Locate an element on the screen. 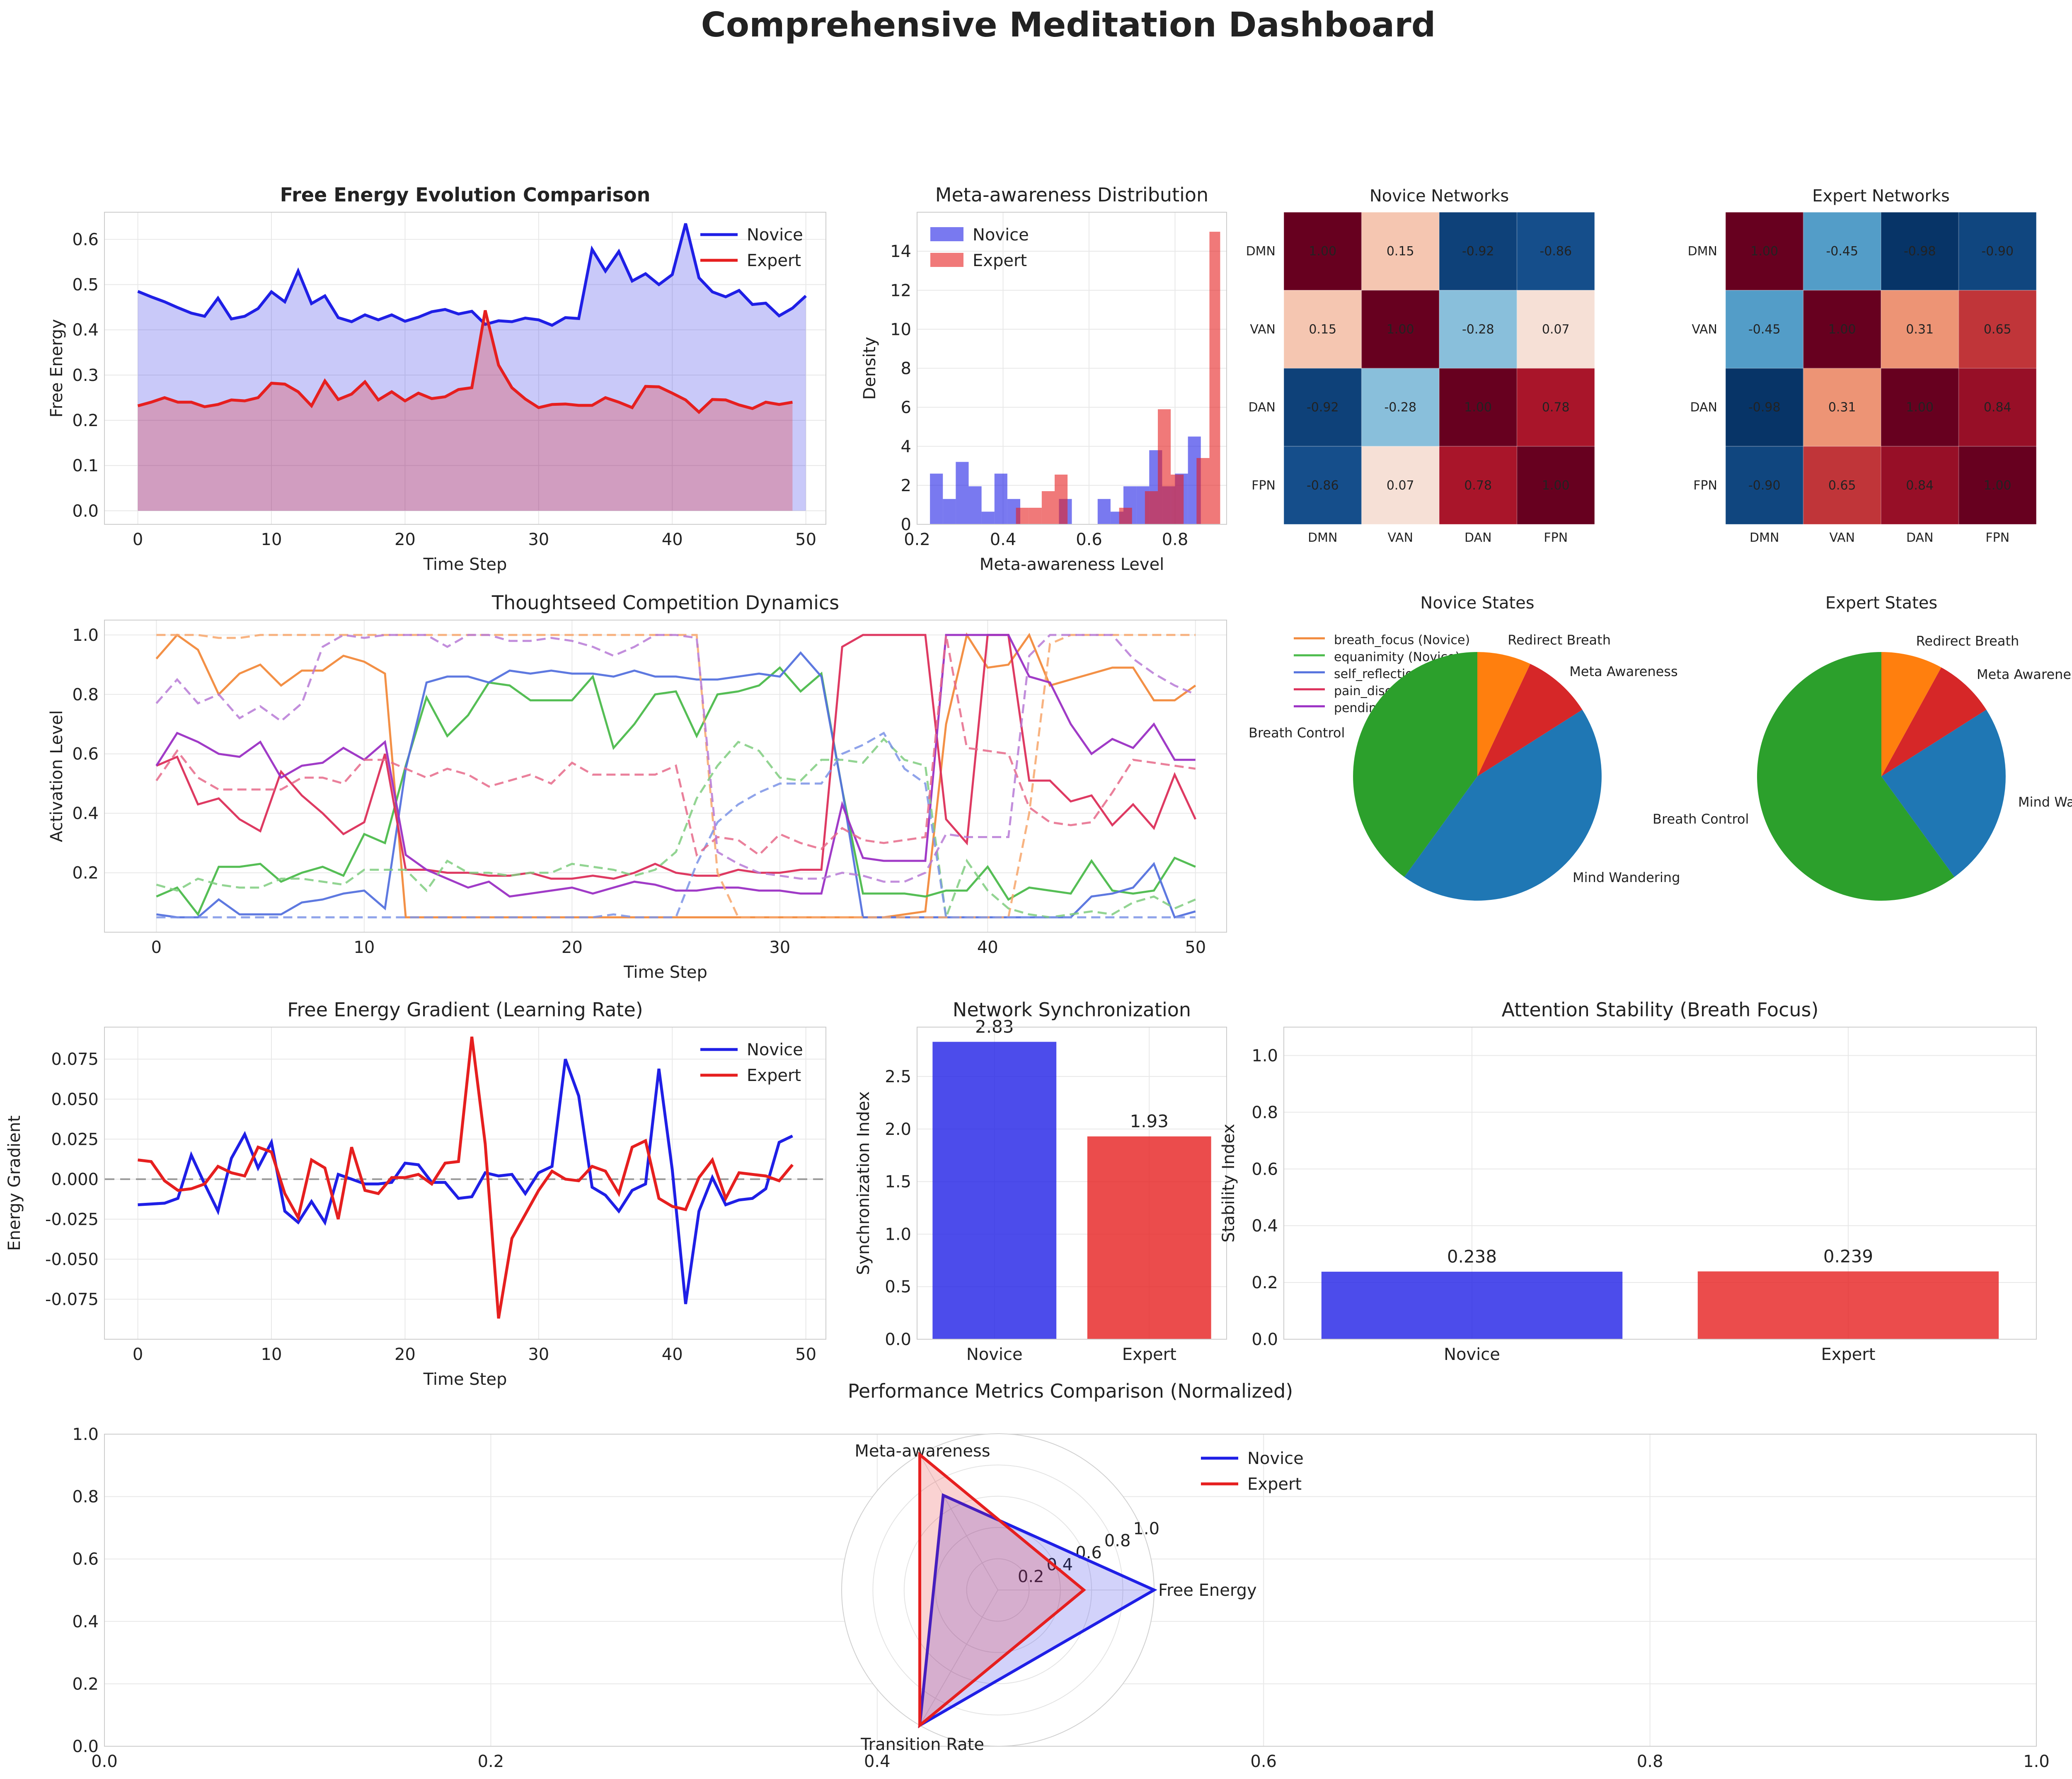 The width and height of the screenshot is (2072, 1779). pie-slice-label: Breath Control is located at coordinates (1701, 819).